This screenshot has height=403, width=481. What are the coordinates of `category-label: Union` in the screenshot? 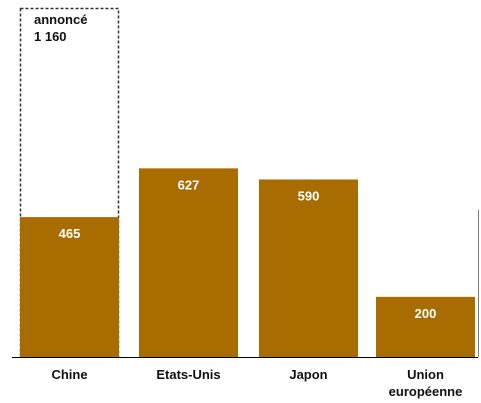 It's located at (425, 374).